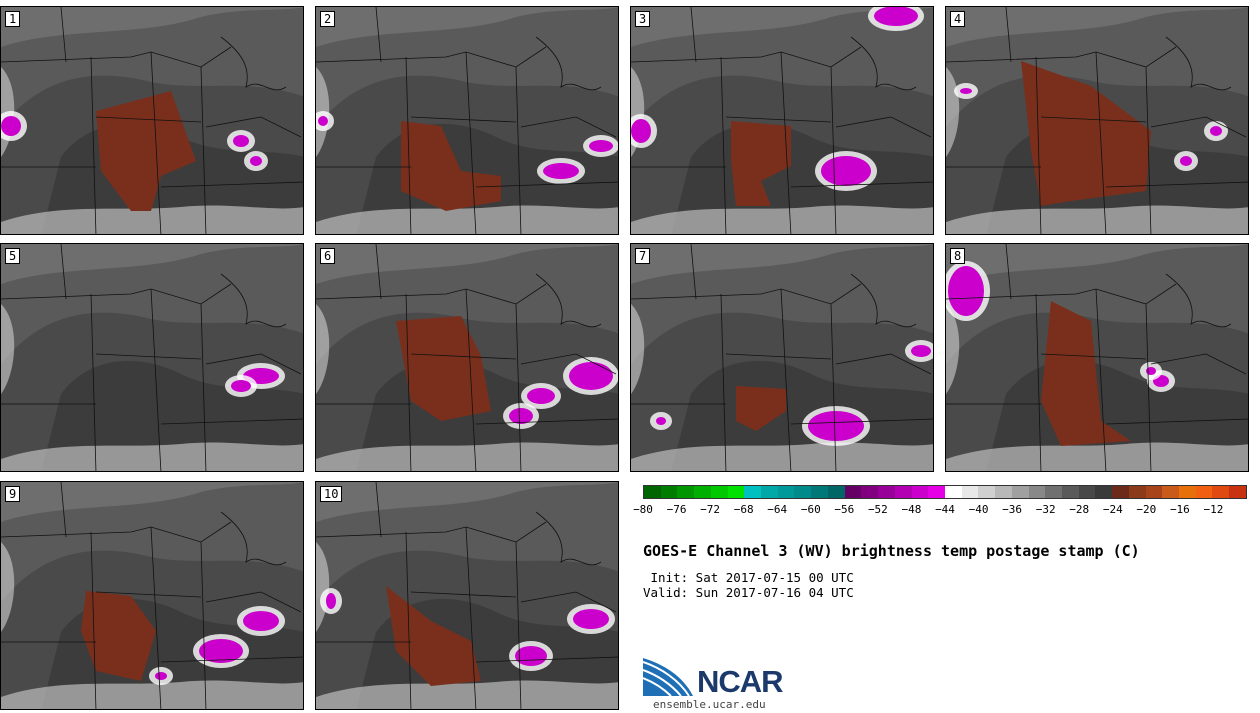  Describe the element at coordinates (777, 509) in the screenshot. I see `colorbar-tick-label: −64` at that location.